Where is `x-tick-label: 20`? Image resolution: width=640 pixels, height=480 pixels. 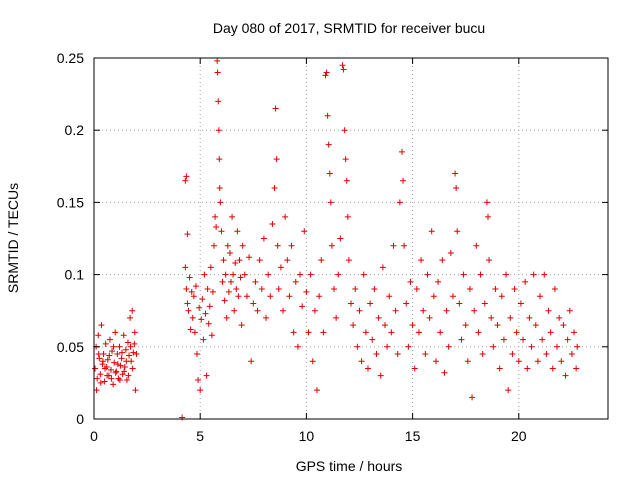 x-tick-label: 20 is located at coordinates (519, 436).